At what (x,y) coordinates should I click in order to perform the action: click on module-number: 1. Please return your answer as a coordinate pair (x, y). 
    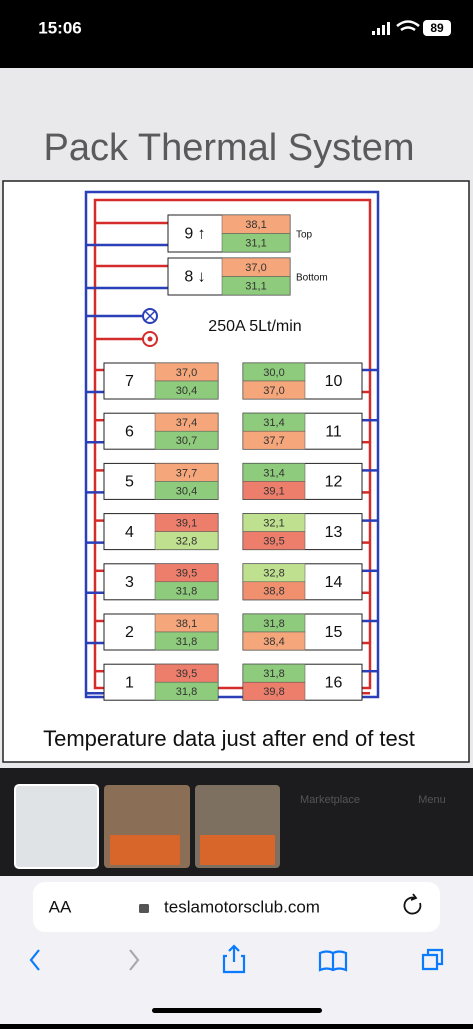
    Looking at the image, I should click on (129, 682).